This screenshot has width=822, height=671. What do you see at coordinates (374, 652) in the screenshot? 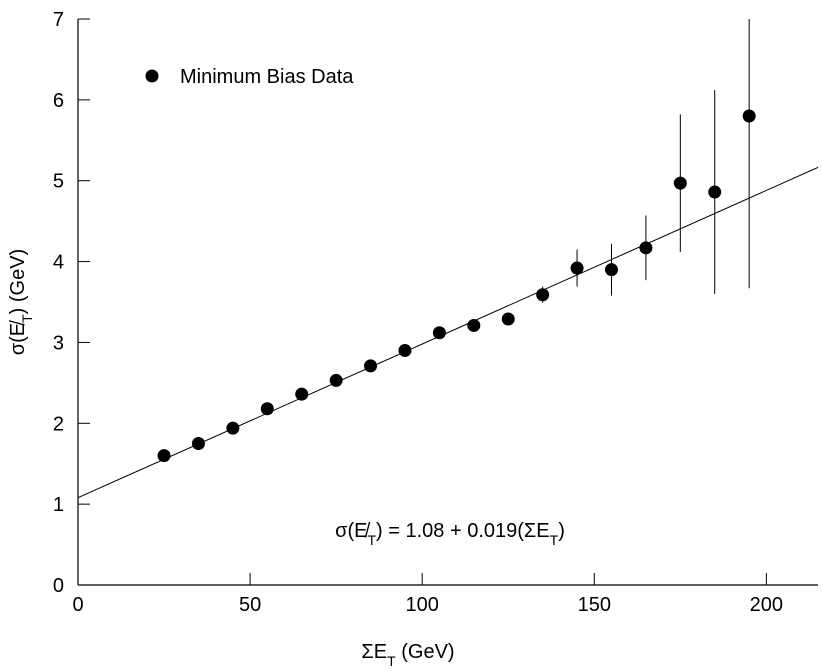
I see `text-part: ΣE` at bounding box center [374, 652].